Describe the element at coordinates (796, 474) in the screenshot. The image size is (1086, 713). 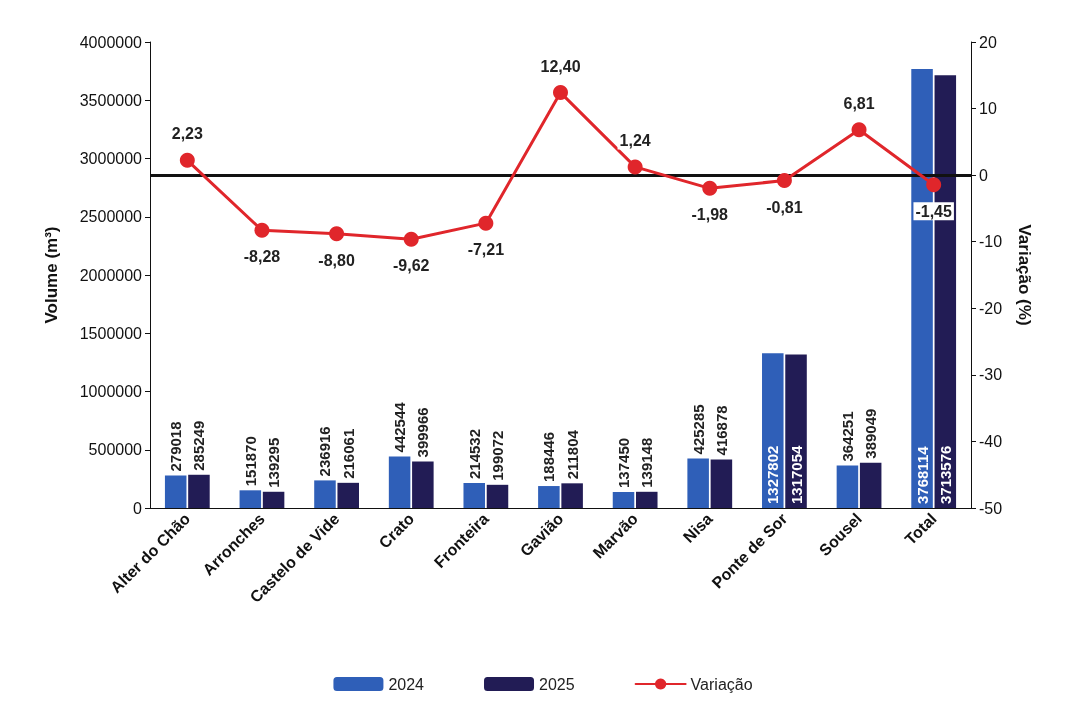
I see `data-label: 1317054` at that location.